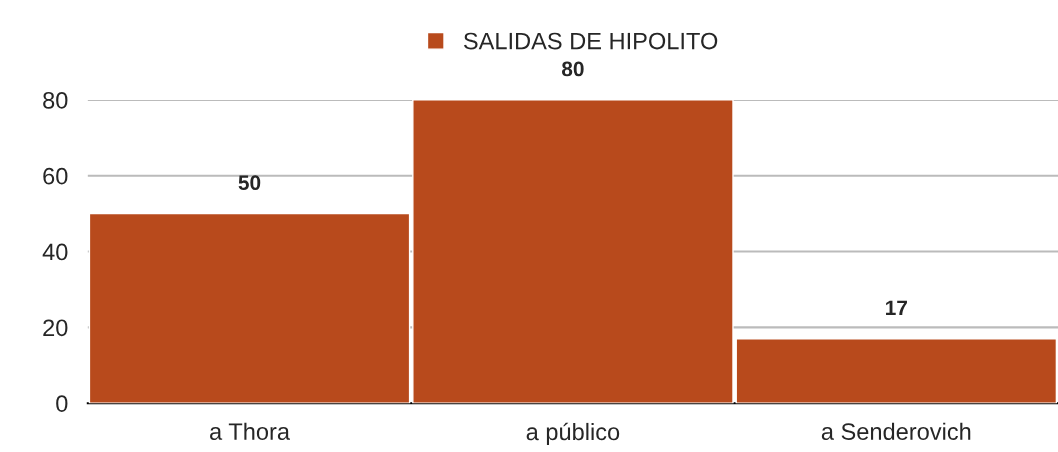 The image size is (1058, 452). I want to click on y-tick-label: 0, so click(62, 403).